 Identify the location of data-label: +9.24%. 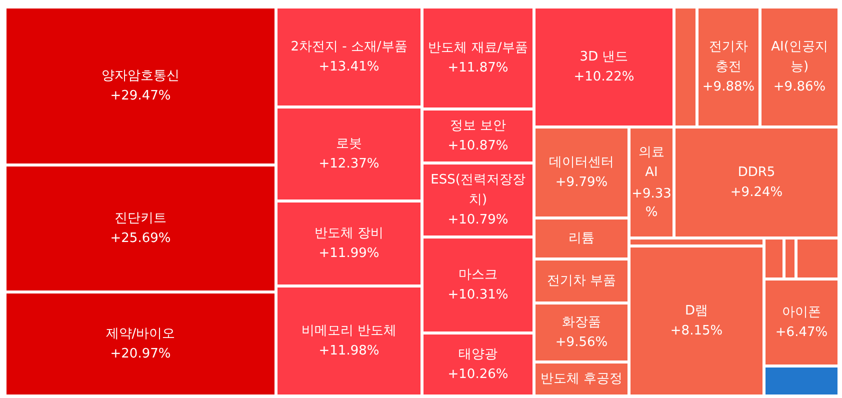
(756, 192).